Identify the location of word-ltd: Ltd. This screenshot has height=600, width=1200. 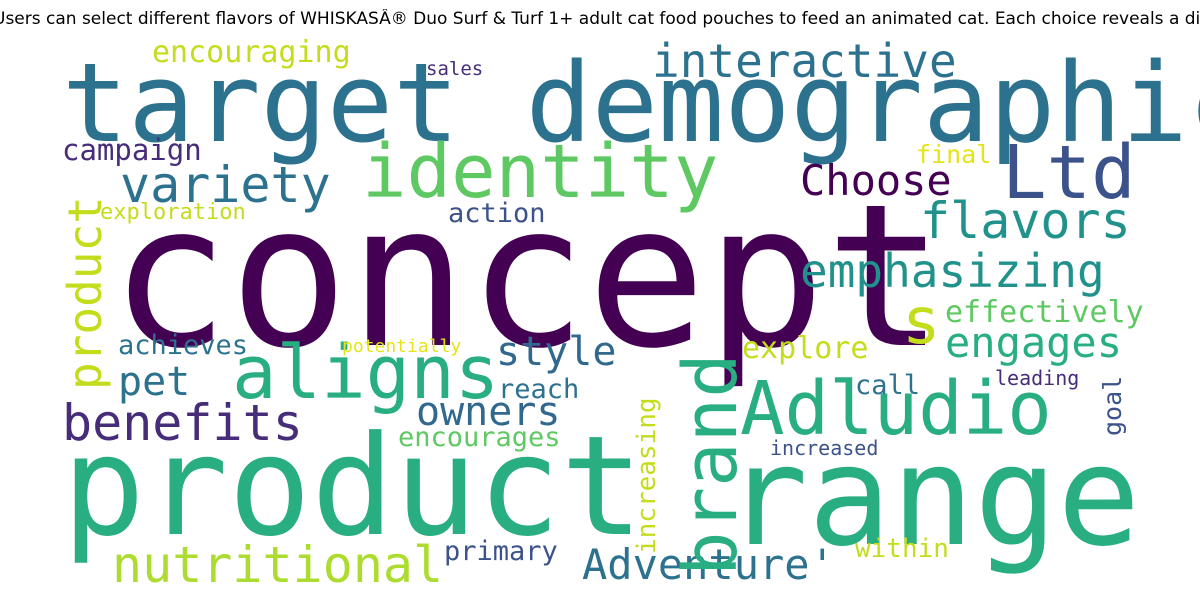
(1069, 173).